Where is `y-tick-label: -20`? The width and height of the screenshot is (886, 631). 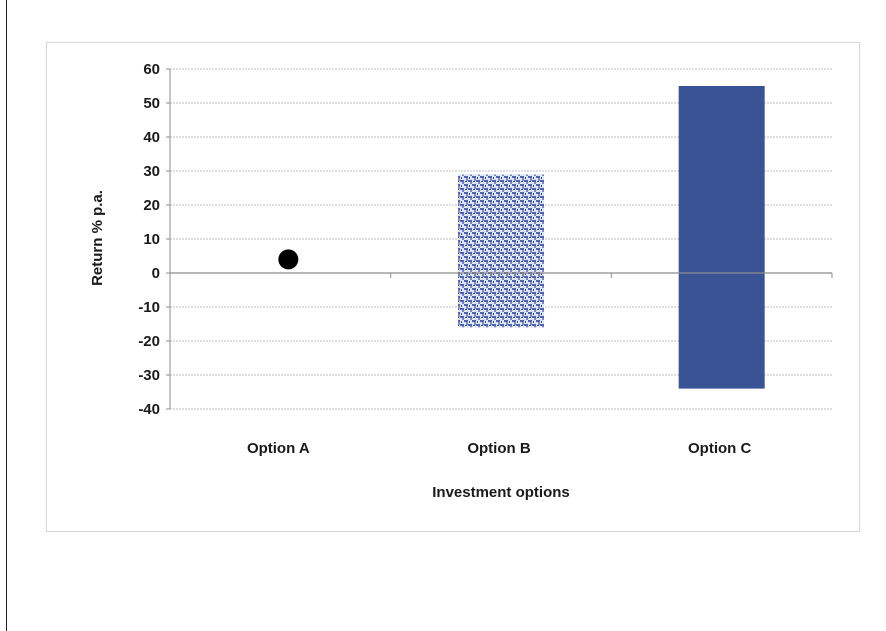
y-tick-label: -20 is located at coordinates (149, 341).